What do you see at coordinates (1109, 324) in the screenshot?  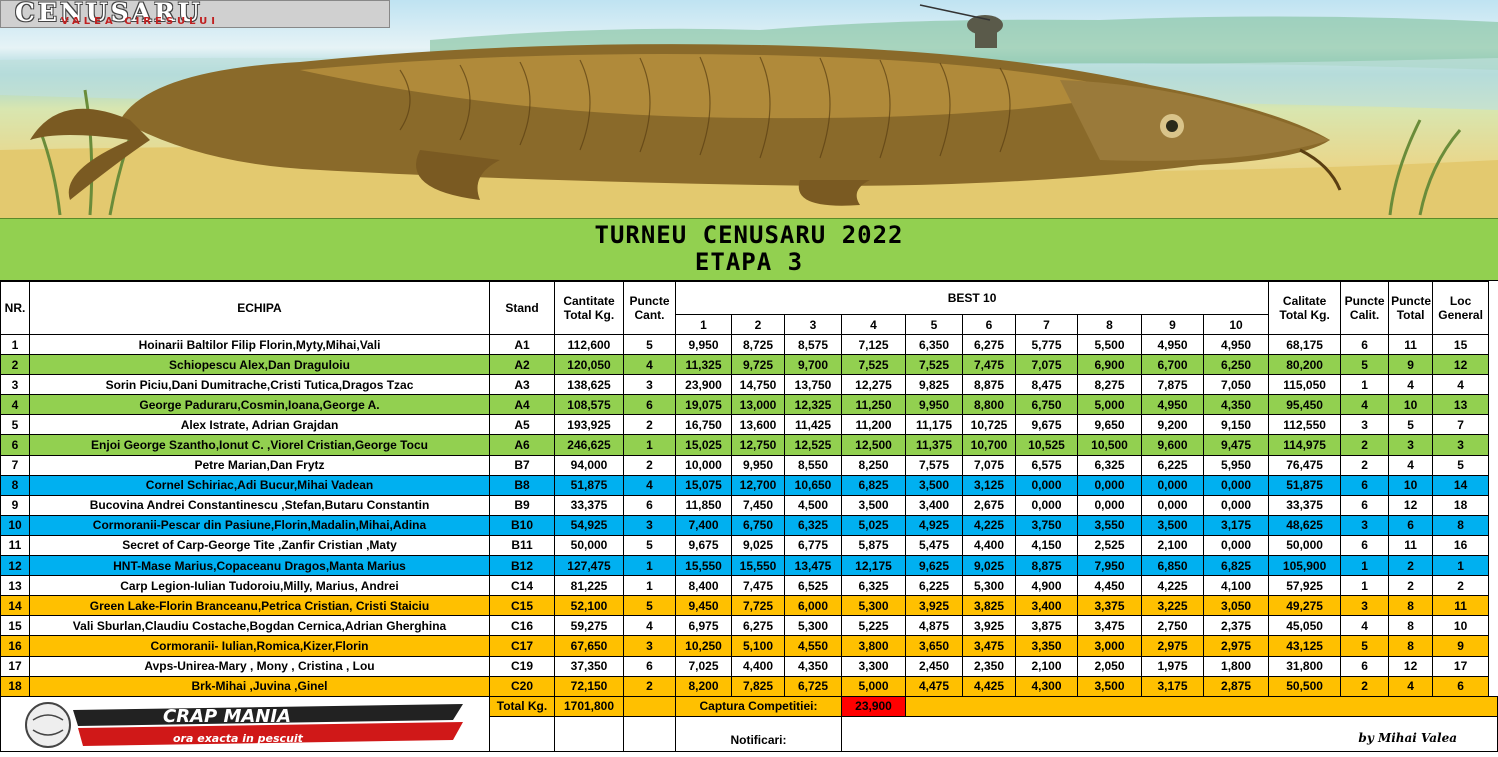 I see `col-best-8: 8` at bounding box center [1109, 324].